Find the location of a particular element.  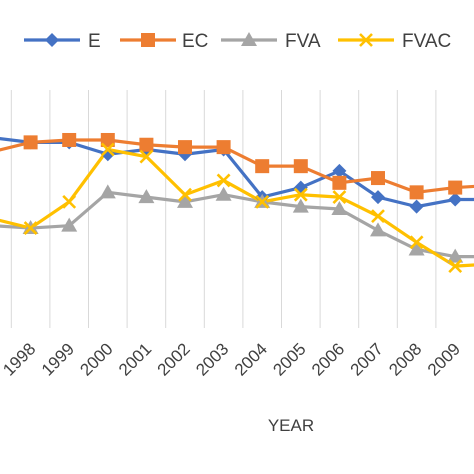

legend-label: FVAC is located at coordinates (426, 41).